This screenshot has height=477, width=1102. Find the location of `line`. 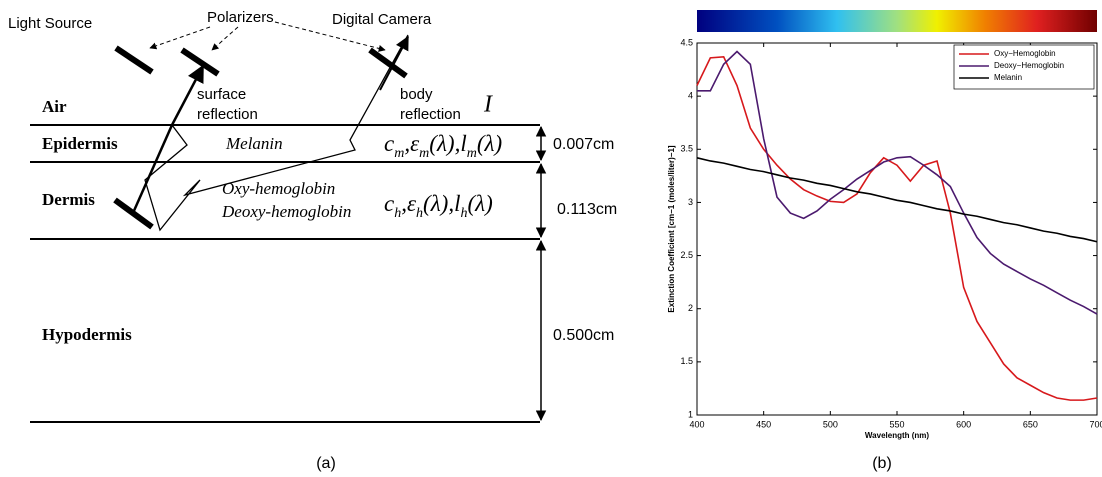

line is located at coordinates (897, 200).